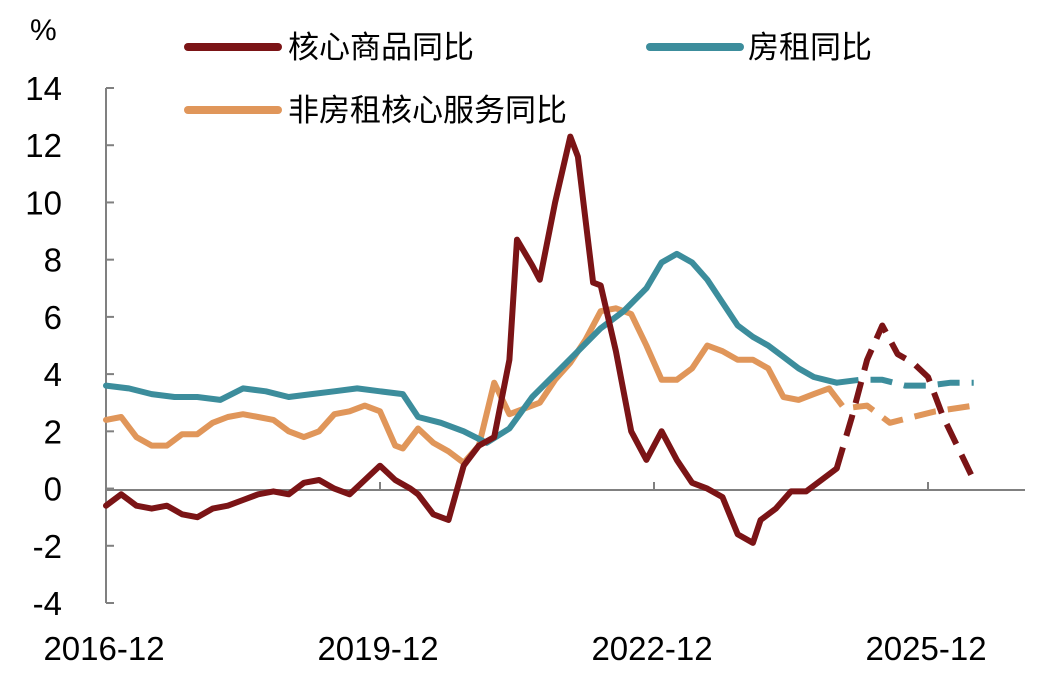 Image resolution: width=1050 pixels, height=677 pixels. I want to click on legend-label-0: 核心商品同比, so click(381, 48).